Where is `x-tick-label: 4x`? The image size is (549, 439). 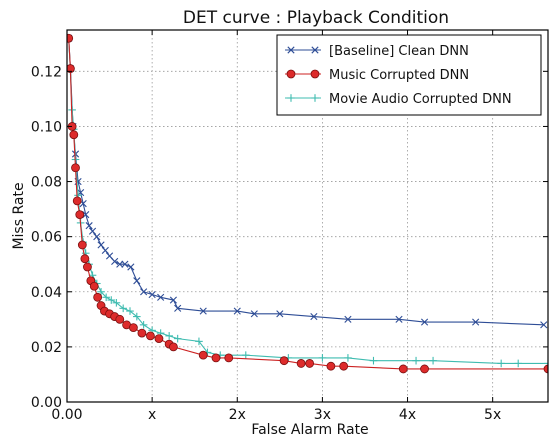
x-tick-label: 4x is located at coordinates (407, 415).